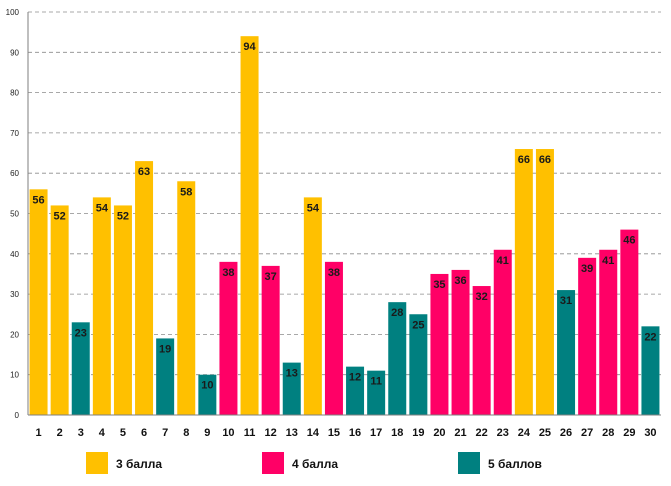 The width and height of the screenshot is (671, 486). I want to click on x-tick-label-6: 6, so click(144, 433).